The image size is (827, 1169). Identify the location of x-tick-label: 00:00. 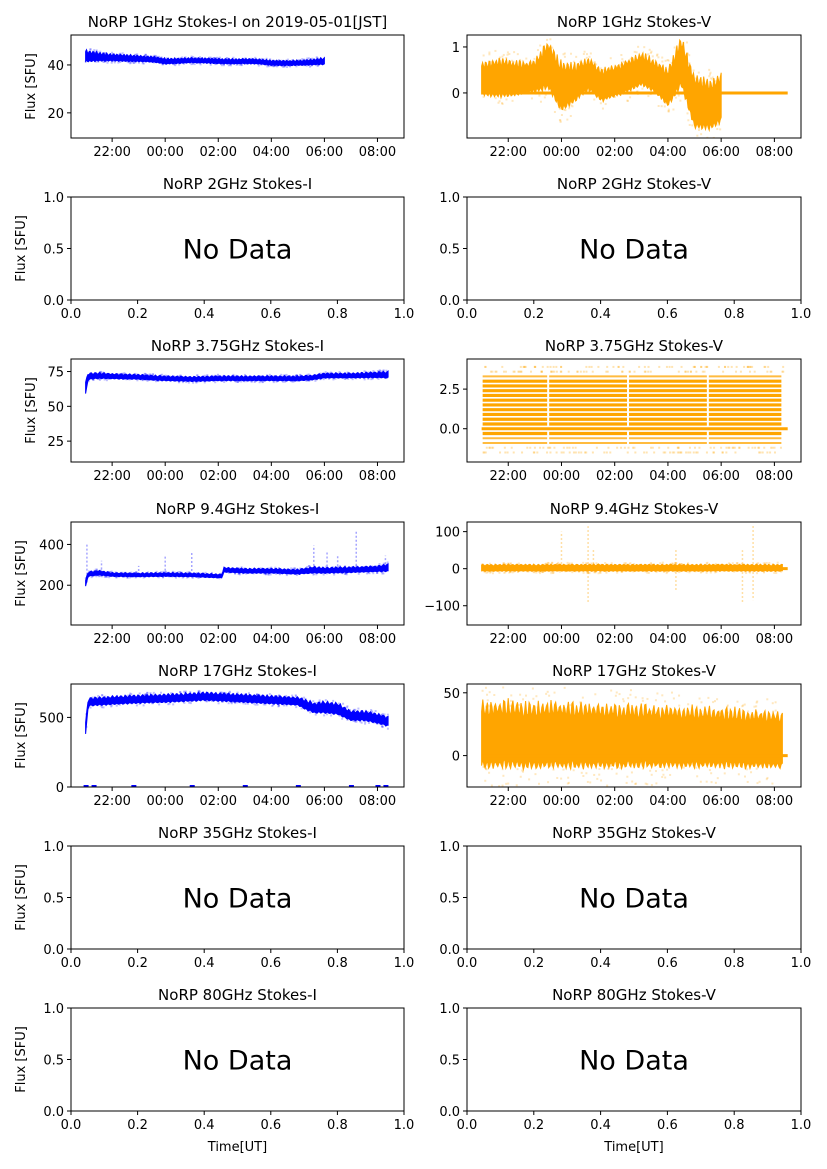
(561, 639).